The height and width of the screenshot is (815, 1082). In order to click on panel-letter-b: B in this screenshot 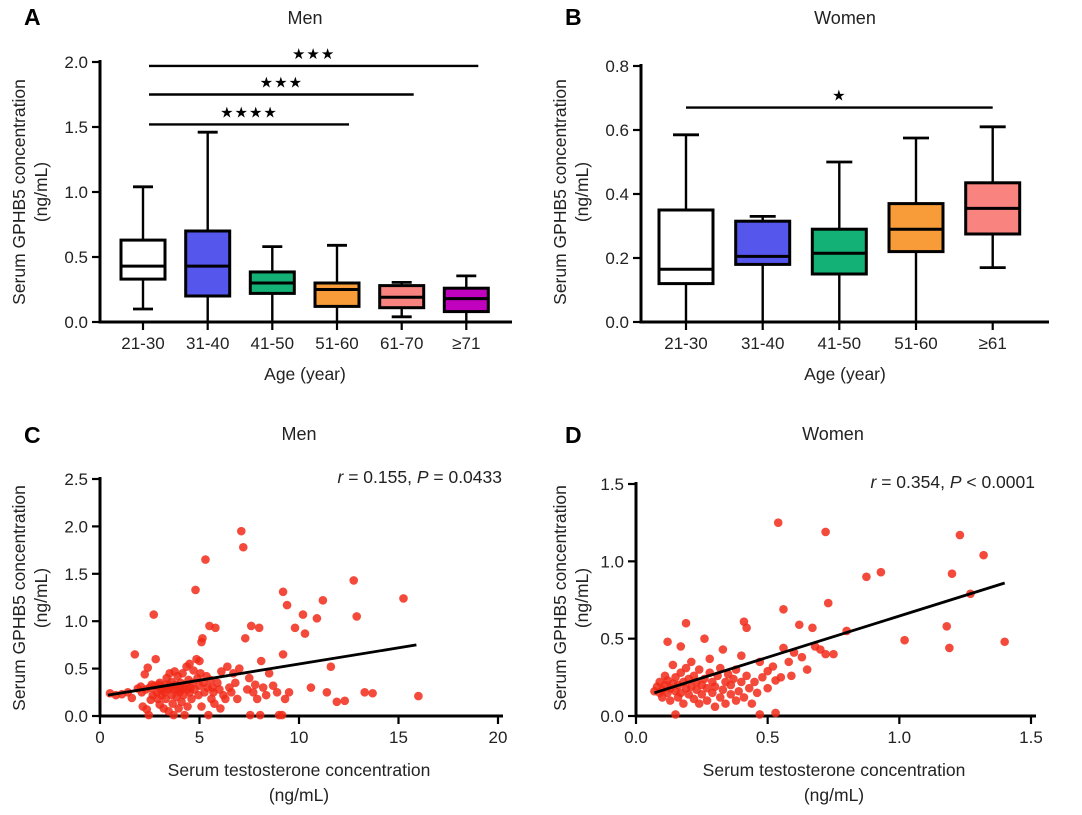, I will do `click(573, 17)`.